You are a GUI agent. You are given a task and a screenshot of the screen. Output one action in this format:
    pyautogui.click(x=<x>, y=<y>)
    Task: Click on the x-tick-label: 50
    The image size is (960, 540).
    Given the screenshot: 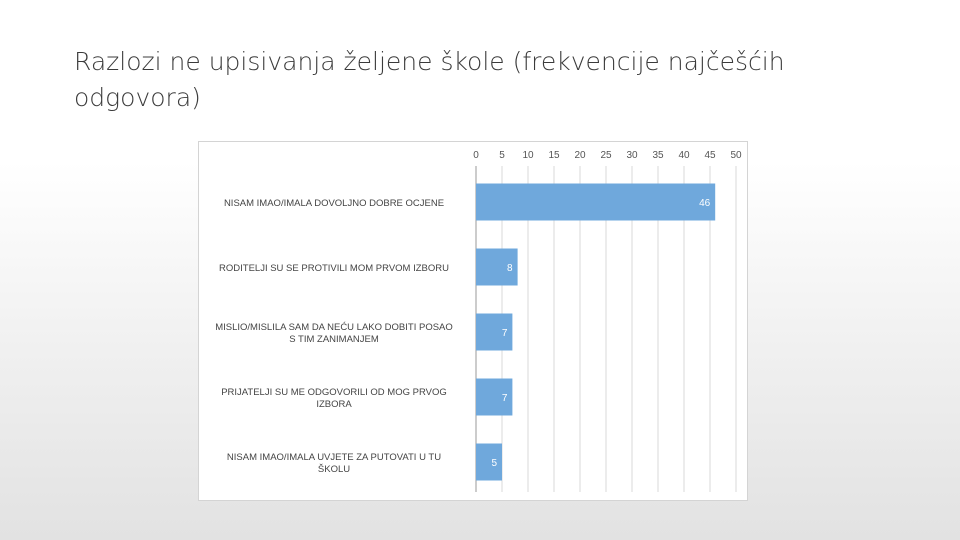 What is the action you would take?
    pyautogui.click(x=736, y=155)
    